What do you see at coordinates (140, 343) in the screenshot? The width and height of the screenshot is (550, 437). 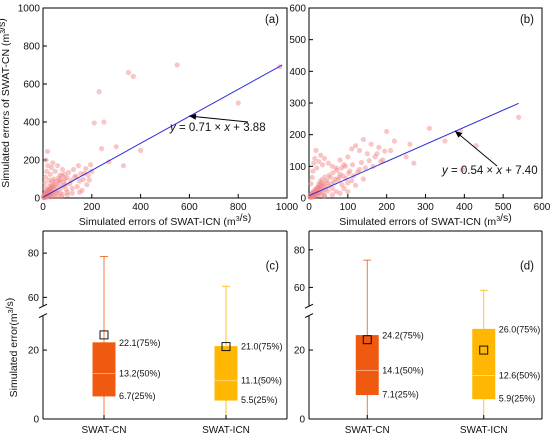 I see `box-value-label-c: 22.1(75%)` at bounding box center [140, 343].